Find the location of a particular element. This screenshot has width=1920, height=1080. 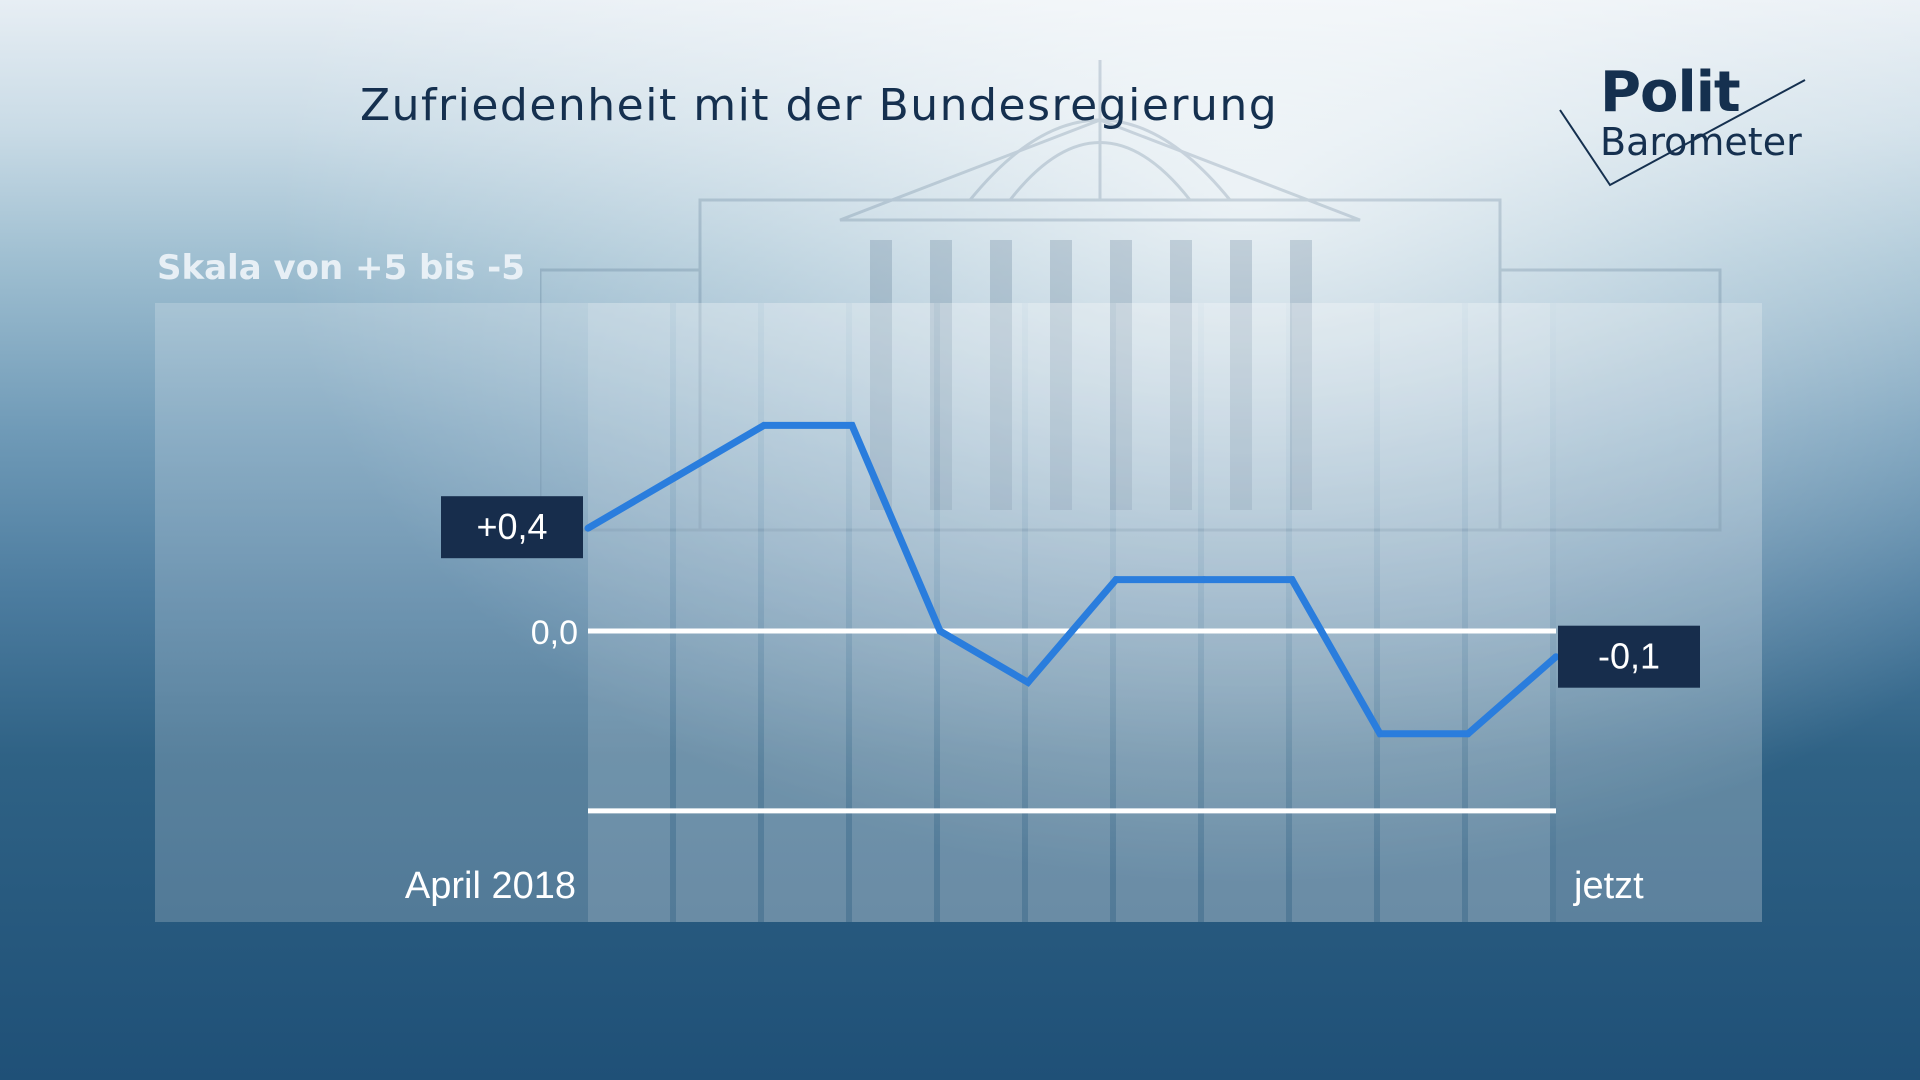

start-value-box is located at coordinates (512, 527).